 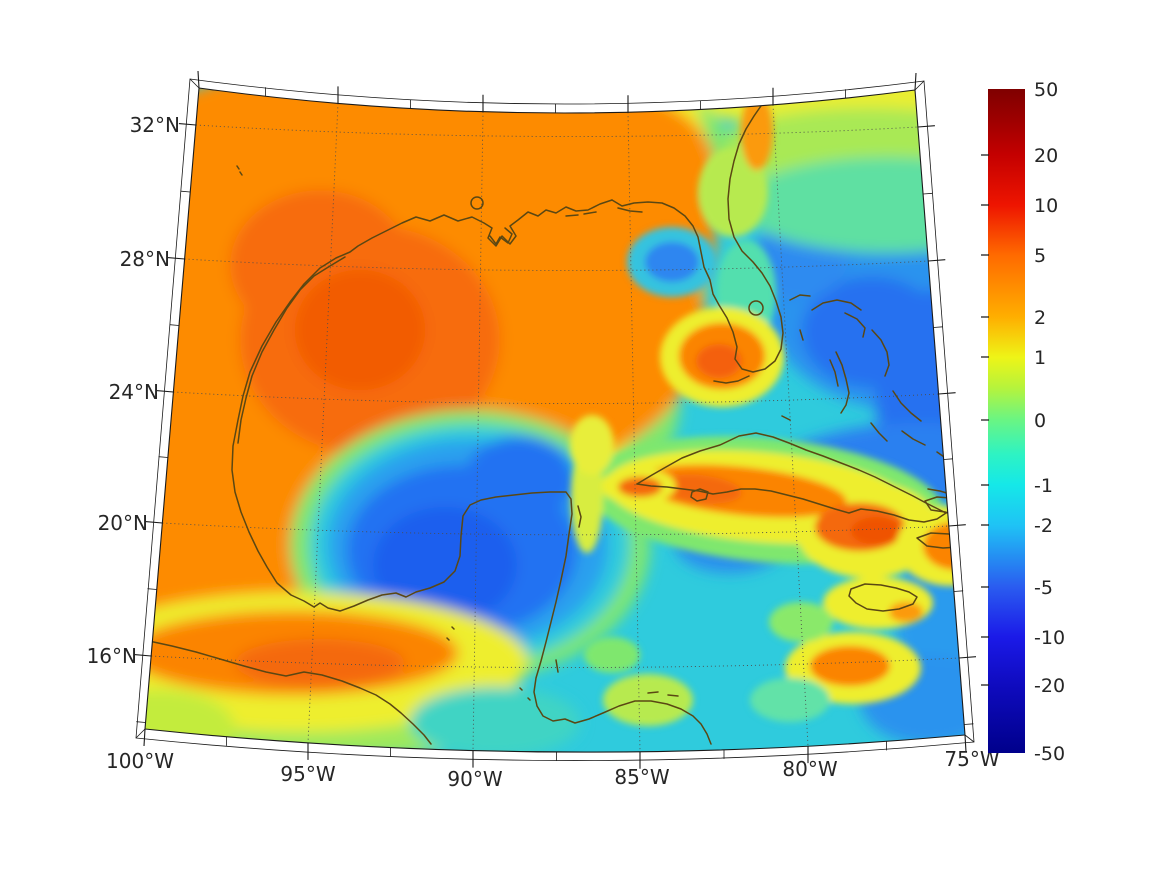 I want to click on y-tick-label: 28°N, so click(x=145, y=259).